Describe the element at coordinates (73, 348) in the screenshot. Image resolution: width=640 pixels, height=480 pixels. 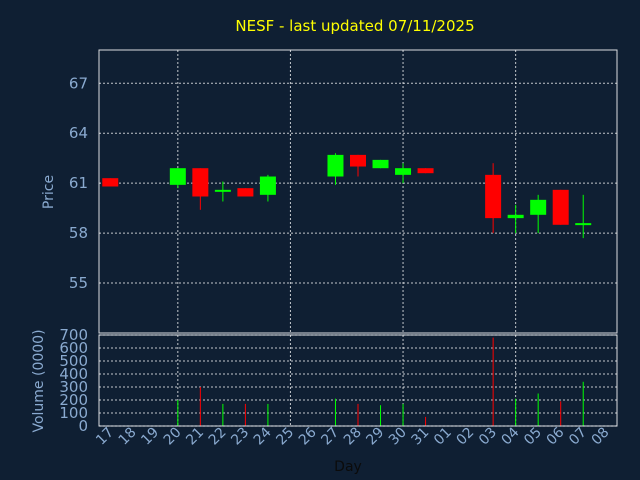
I see `volume-tick-label: 600` at that location.